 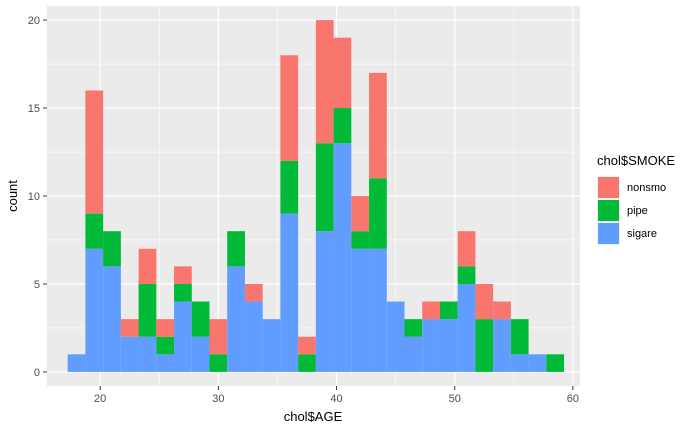 I want to click on y-tick-label: 15, so click(x=34, y=109).